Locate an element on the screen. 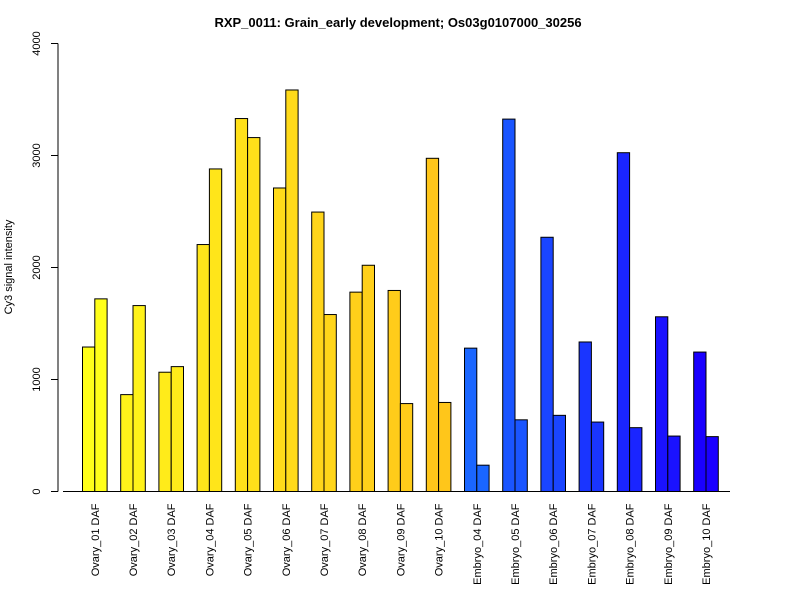 Image resolution: width=800 pixels, height=600 pixels. x-tick-label: Ovary_09 DAF is located at coordinates (401, 539).